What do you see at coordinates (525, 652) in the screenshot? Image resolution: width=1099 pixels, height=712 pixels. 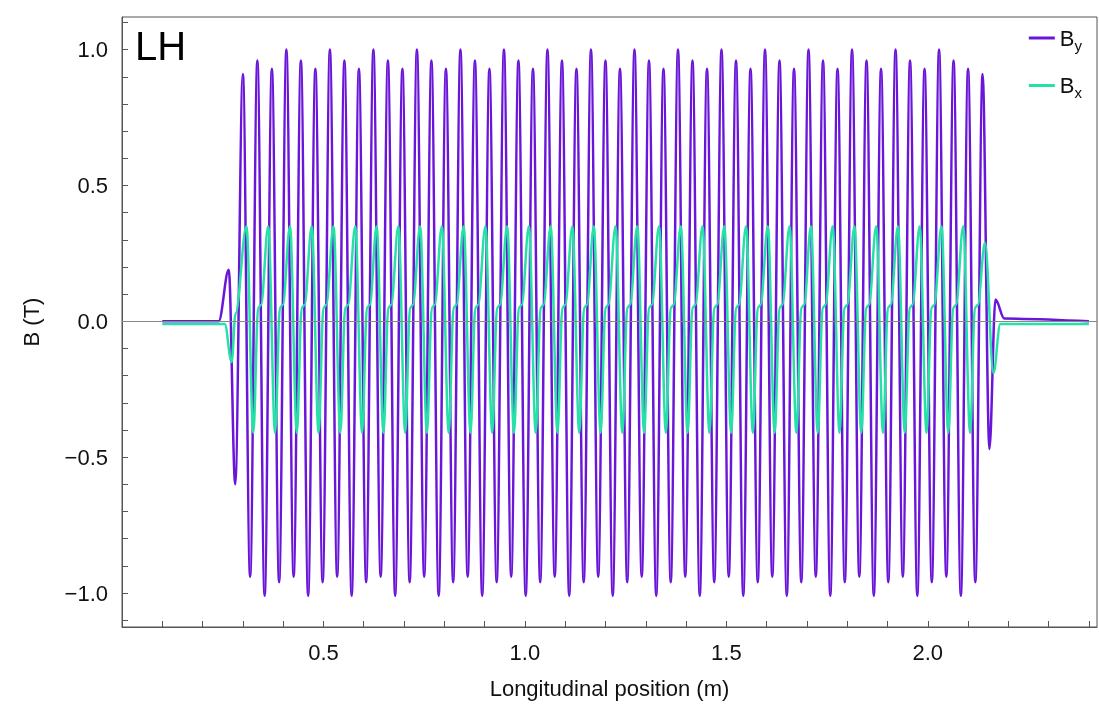 I see `x-tick-label: 1.0` at bounding box center [525, 652].